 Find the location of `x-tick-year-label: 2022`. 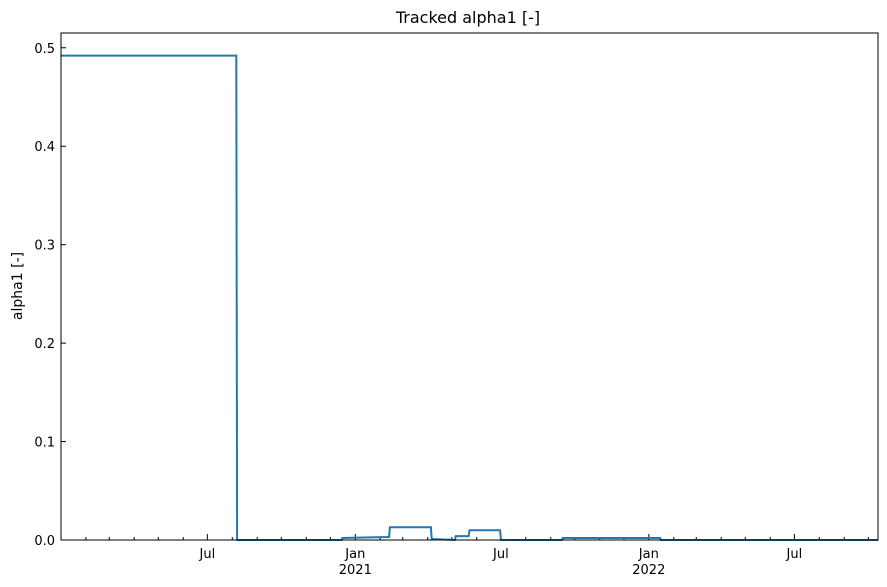

x-tick-year-label: 2022 is located at coordinates (648, 570).